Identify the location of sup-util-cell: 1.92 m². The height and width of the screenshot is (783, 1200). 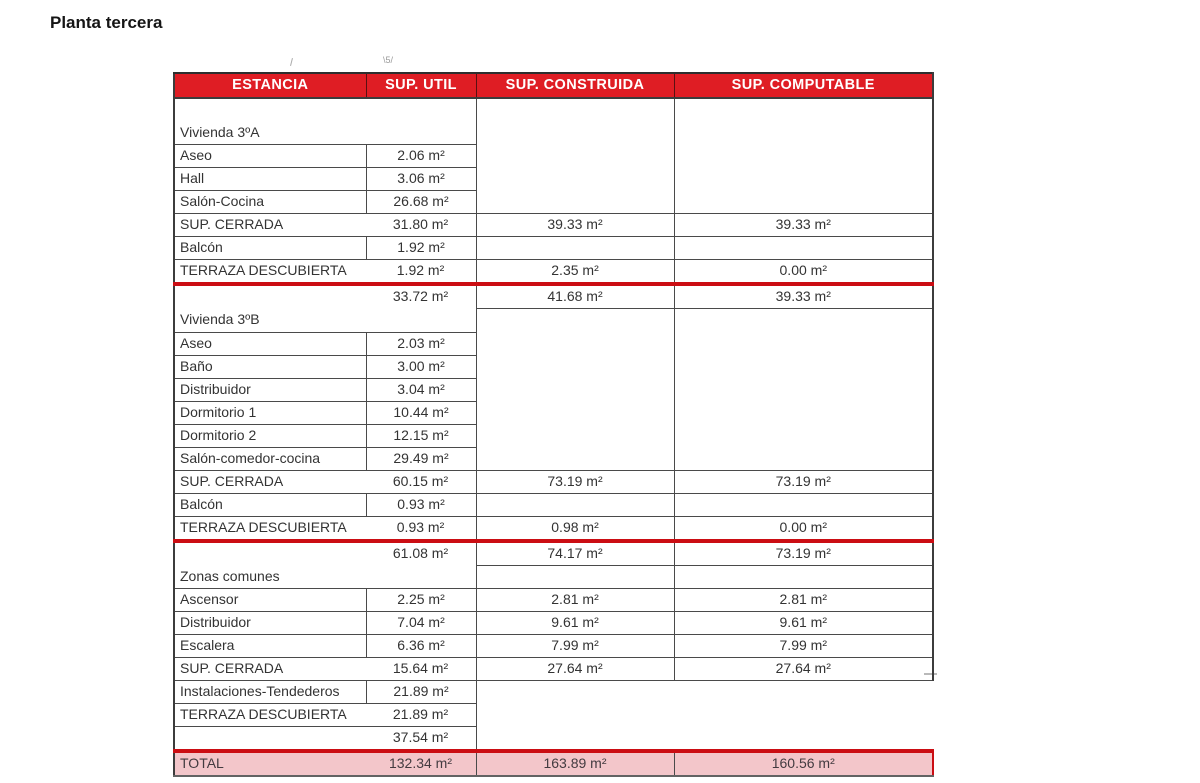
(421, 247).